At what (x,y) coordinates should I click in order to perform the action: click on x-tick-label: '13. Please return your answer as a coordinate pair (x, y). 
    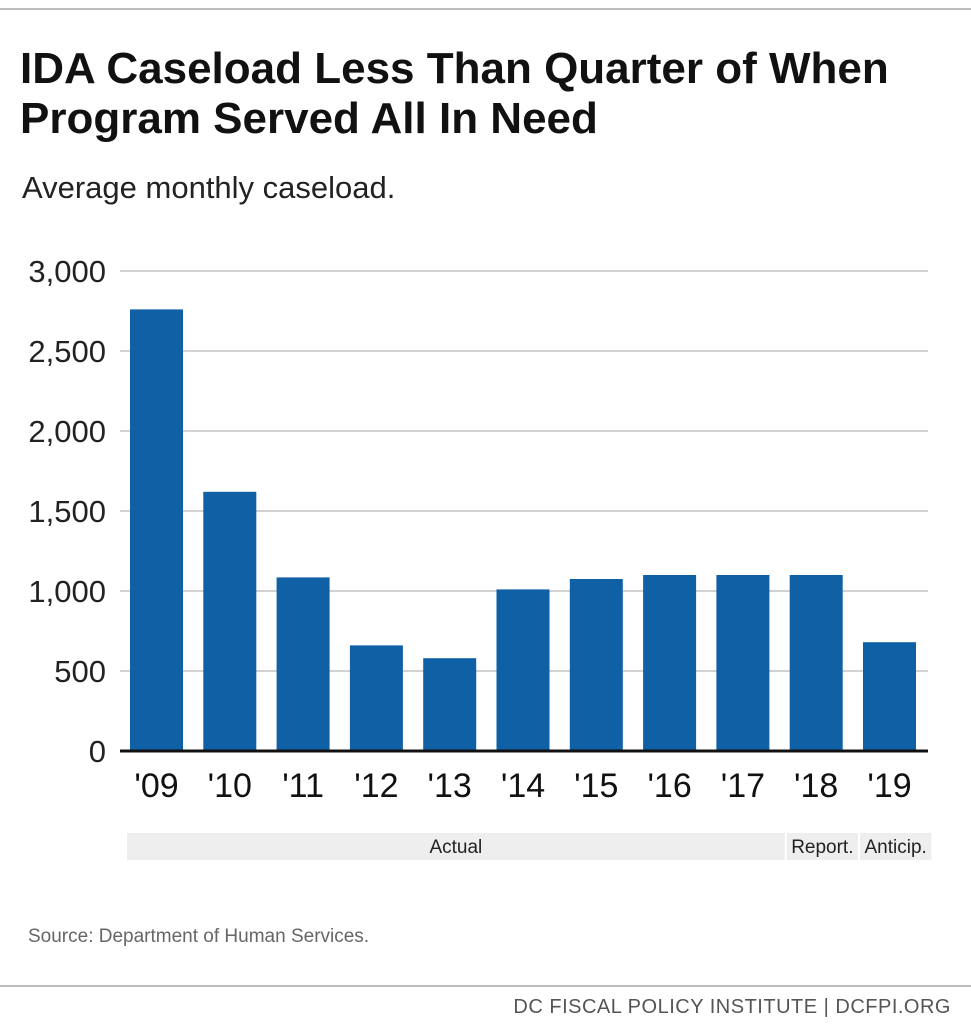
    Looking at the image, I should click on (450, 786).